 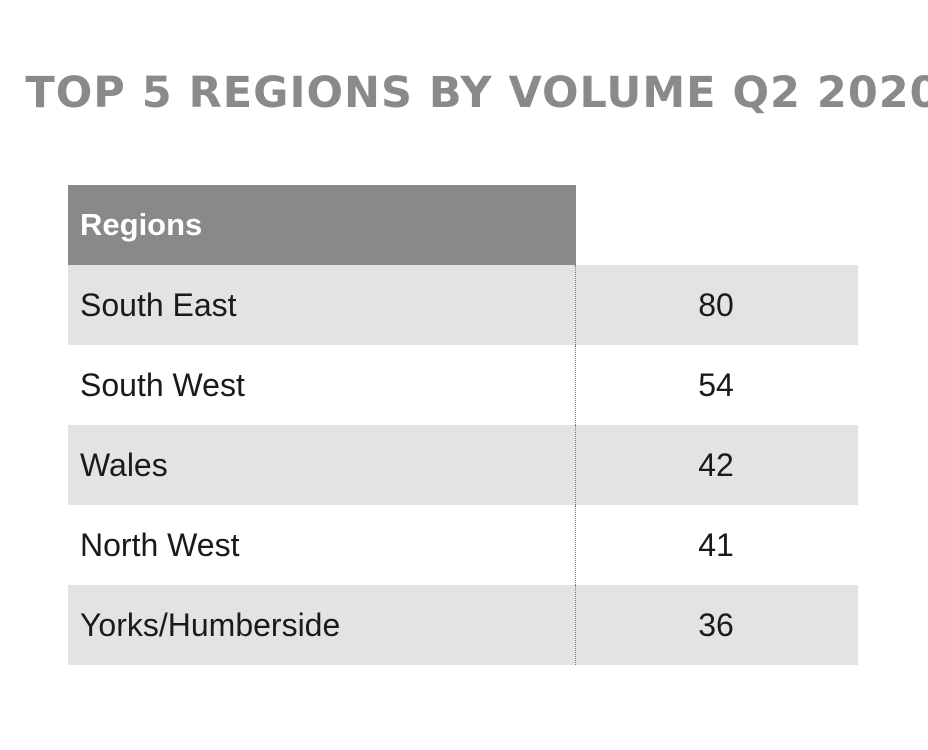 I want to click on table-row: South West 54, so click(x=463, y=385).